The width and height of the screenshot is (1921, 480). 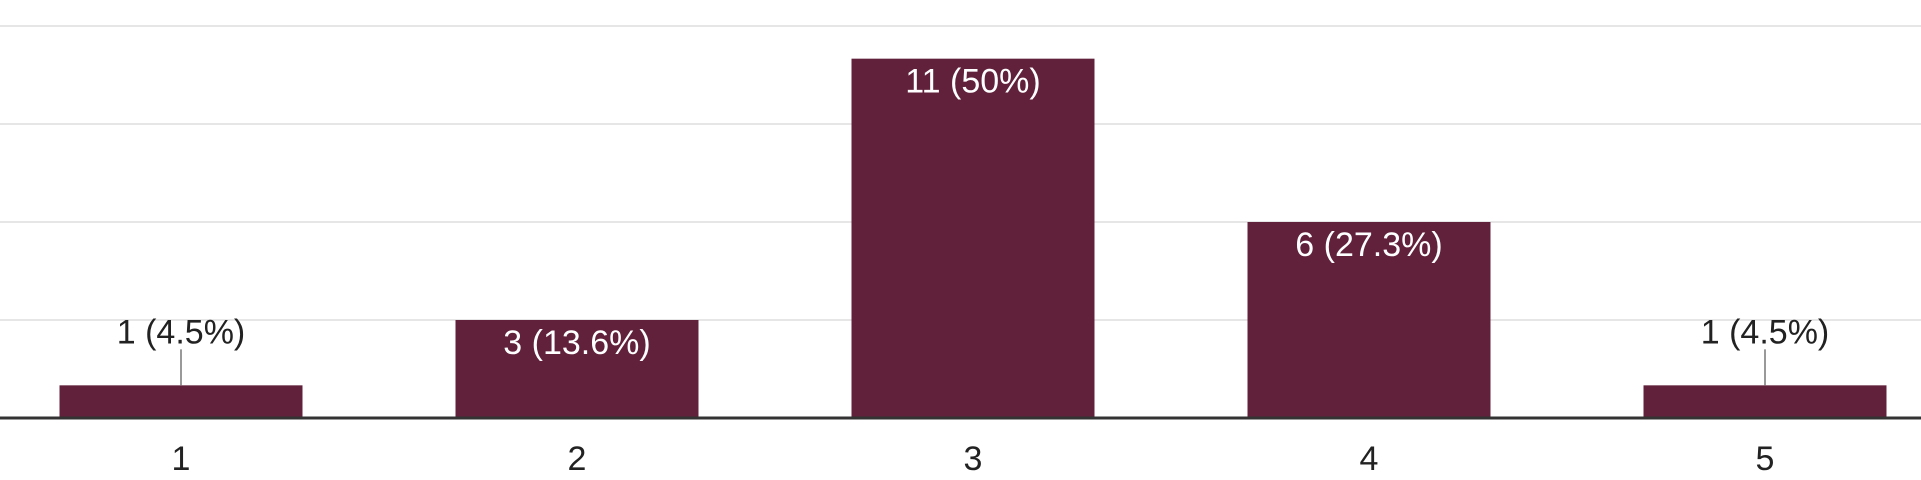 I want to click on x-tick-label-2: 2, so click(x=577, y=459).